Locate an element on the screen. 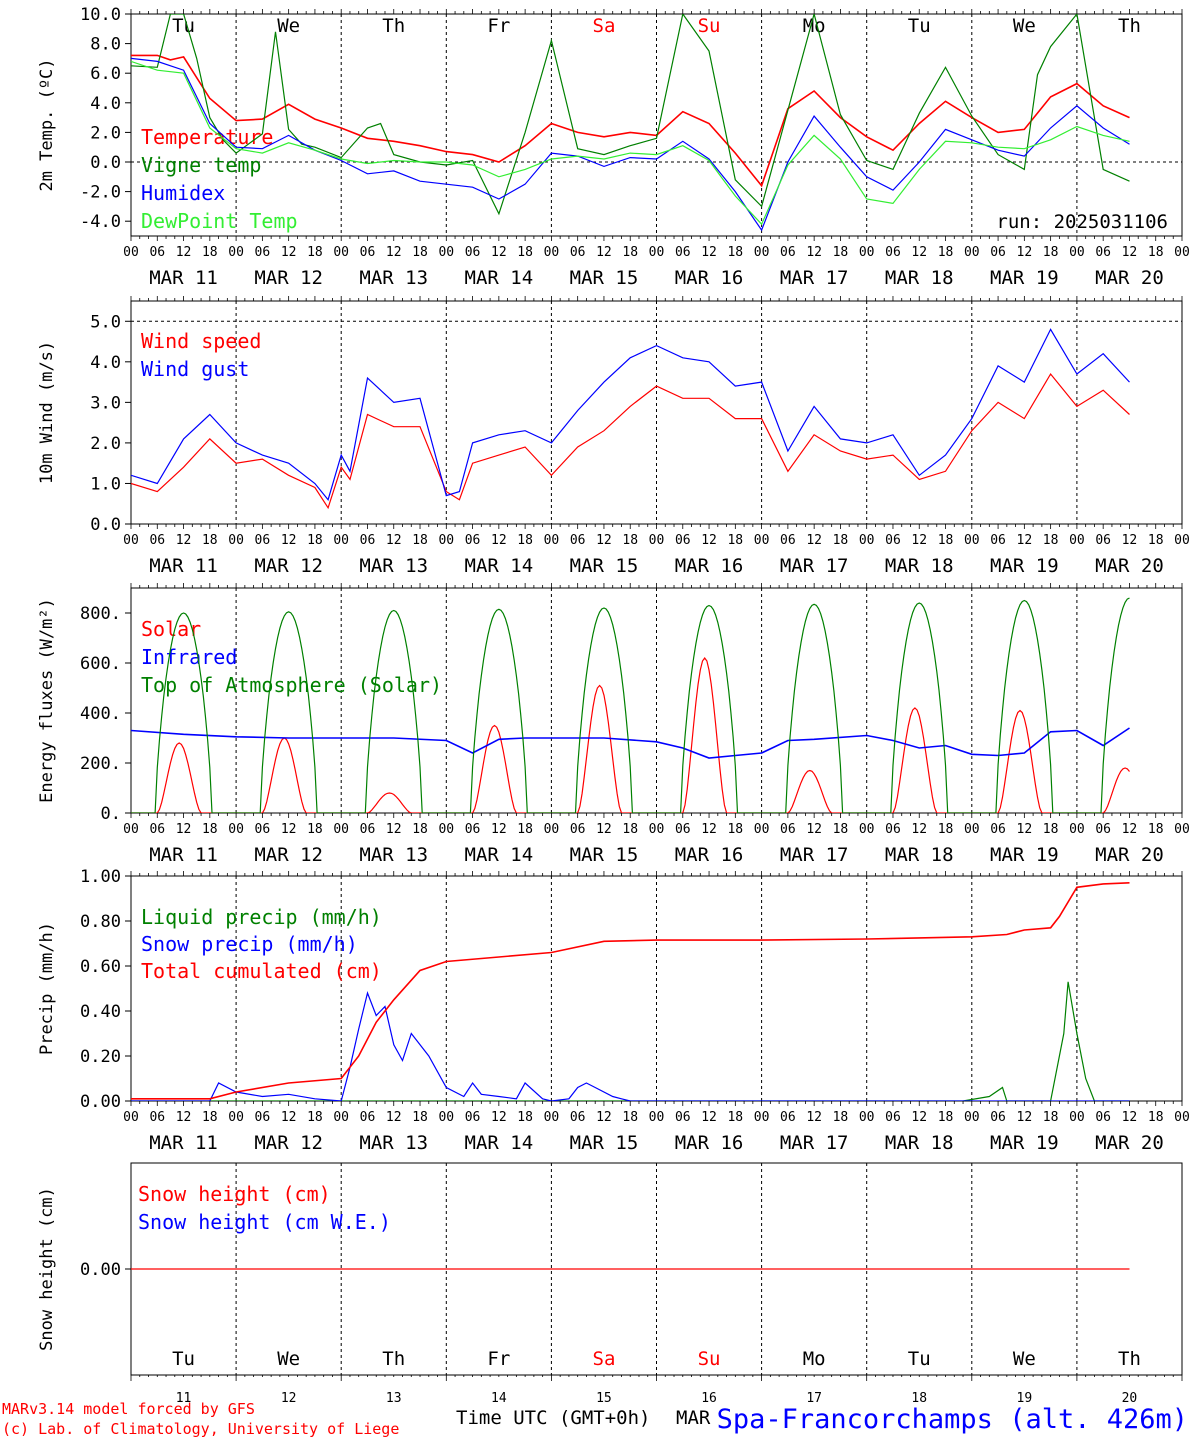 The height and width of the screenshot is (1440, 1194). date-label: MAR 12 is located at coordinates (288, 278).